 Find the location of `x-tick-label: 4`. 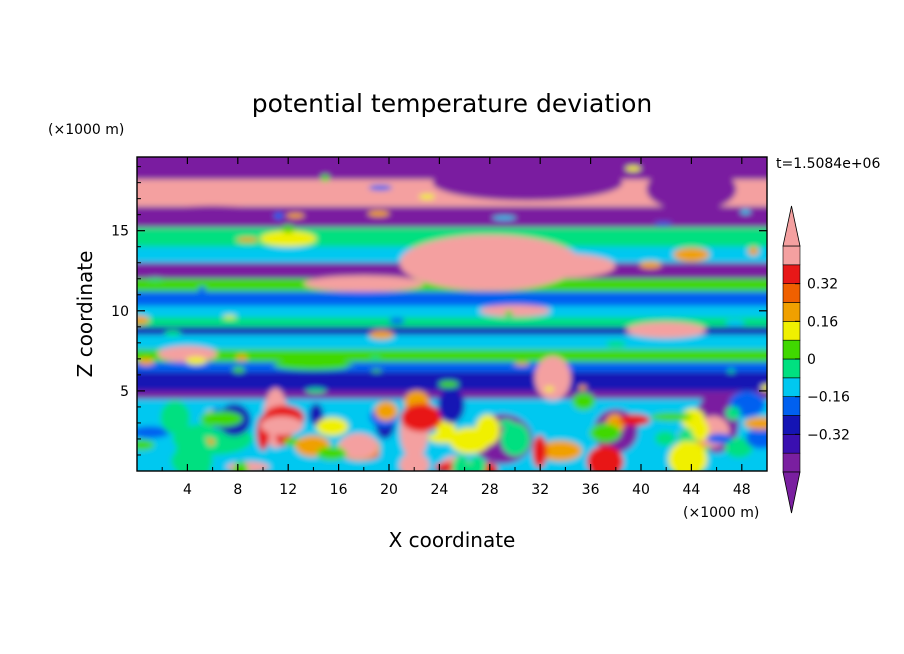

x-tick-label: 4 is located at coordinates (187, 490).